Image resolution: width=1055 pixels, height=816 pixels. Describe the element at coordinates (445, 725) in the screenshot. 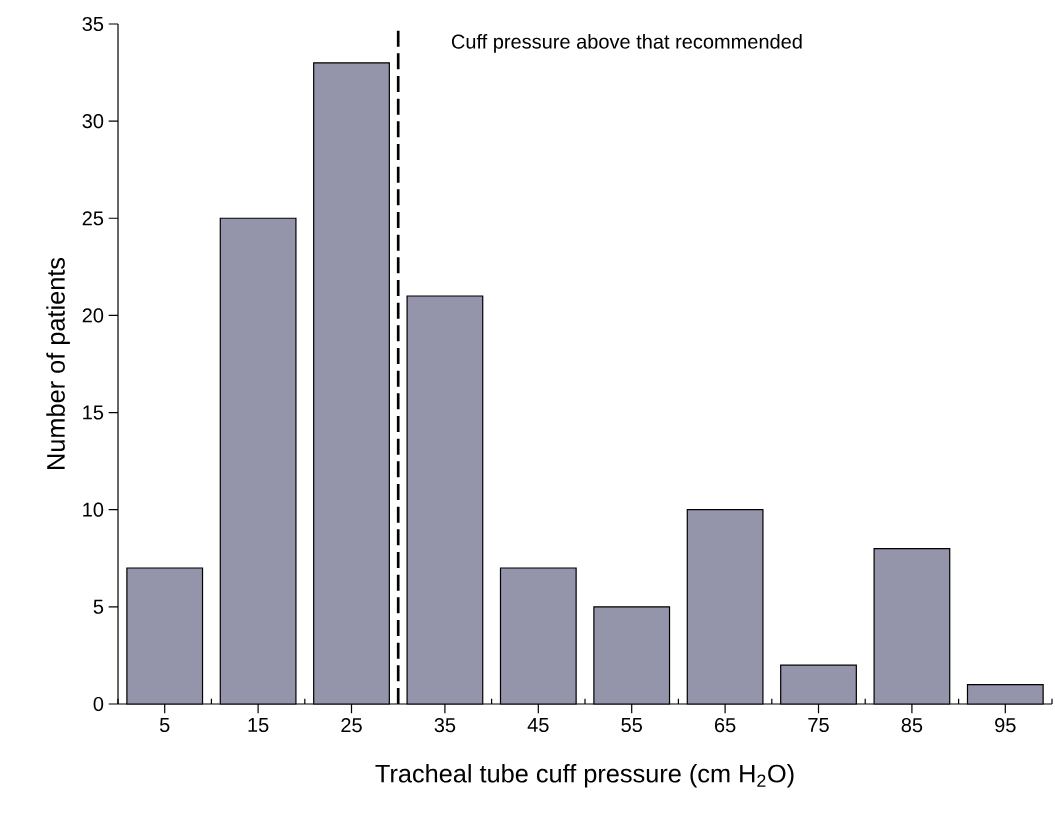

I see `x-tick-label: 35` at that location.